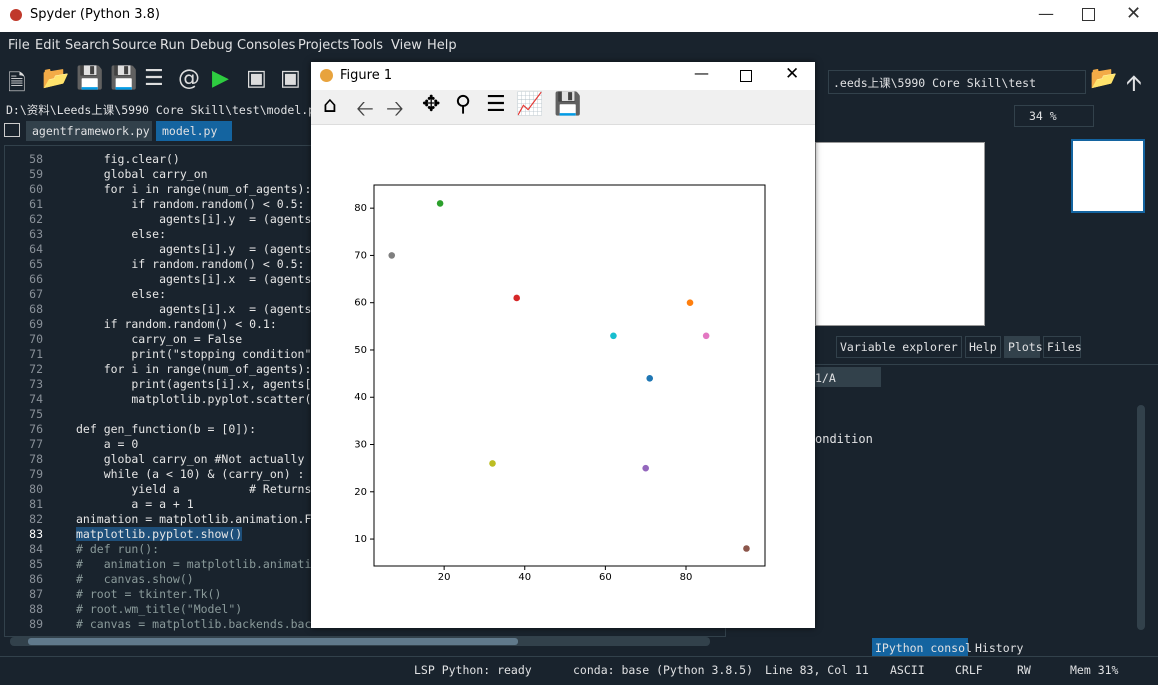 This screenshot has height=685, width=1158. What do you see at coordinates (579, 16) in the screenshot?
I see `title-bar: Spyder (Python 3.8) — ✕` at bounding box center [579, 16].